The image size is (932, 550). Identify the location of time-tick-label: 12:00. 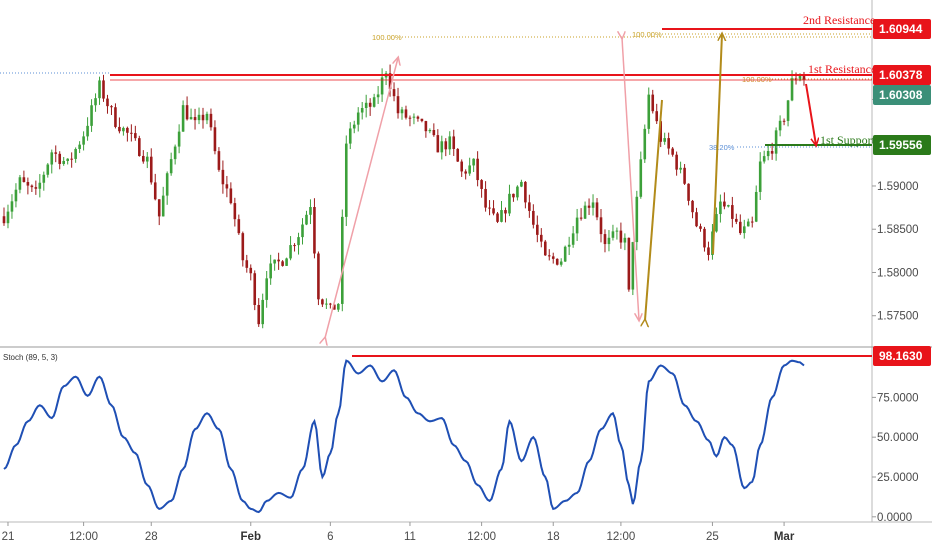
(83, 537).